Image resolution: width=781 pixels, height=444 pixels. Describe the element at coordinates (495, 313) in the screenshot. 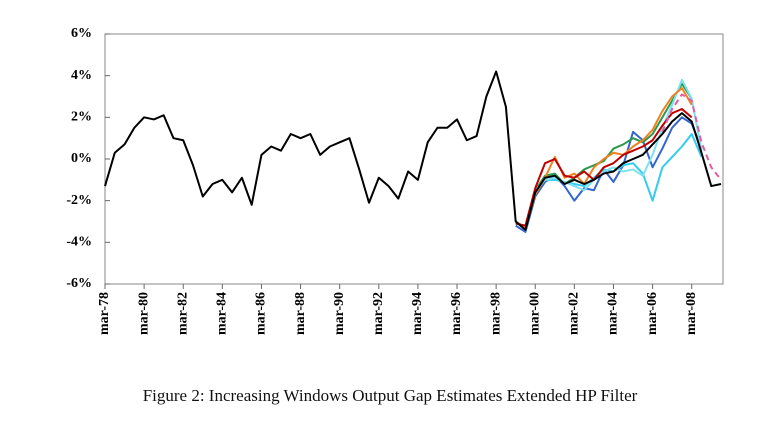

I see `x-tick-label: mar-98` at that location.